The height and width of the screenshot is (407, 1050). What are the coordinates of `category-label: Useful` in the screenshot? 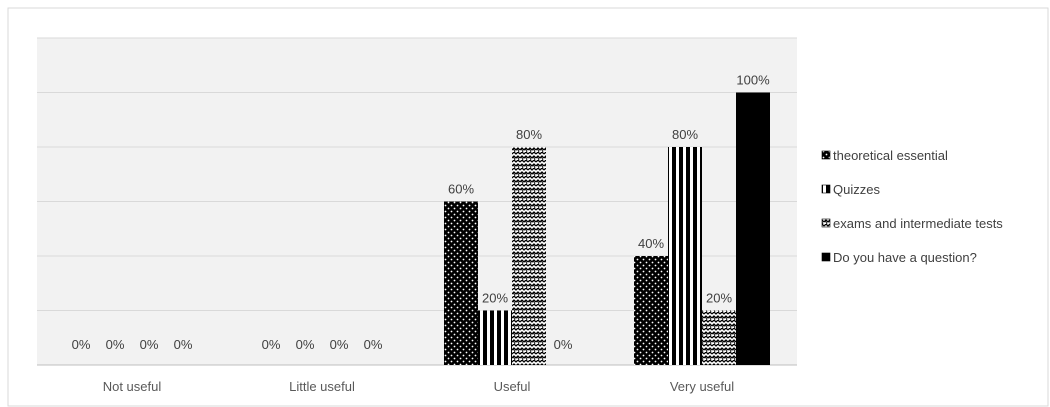 It's located at (512, 386).